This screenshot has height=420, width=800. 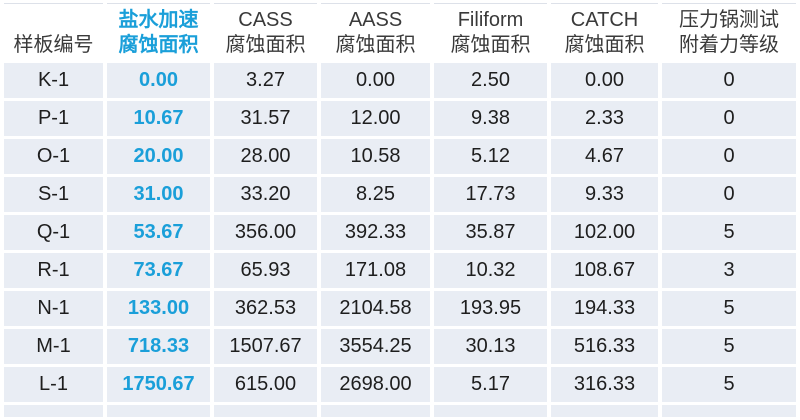 I want to click on column-header-salt-accelerated: 盐水加速 腐蚀面积, so click(x=158, y=31).